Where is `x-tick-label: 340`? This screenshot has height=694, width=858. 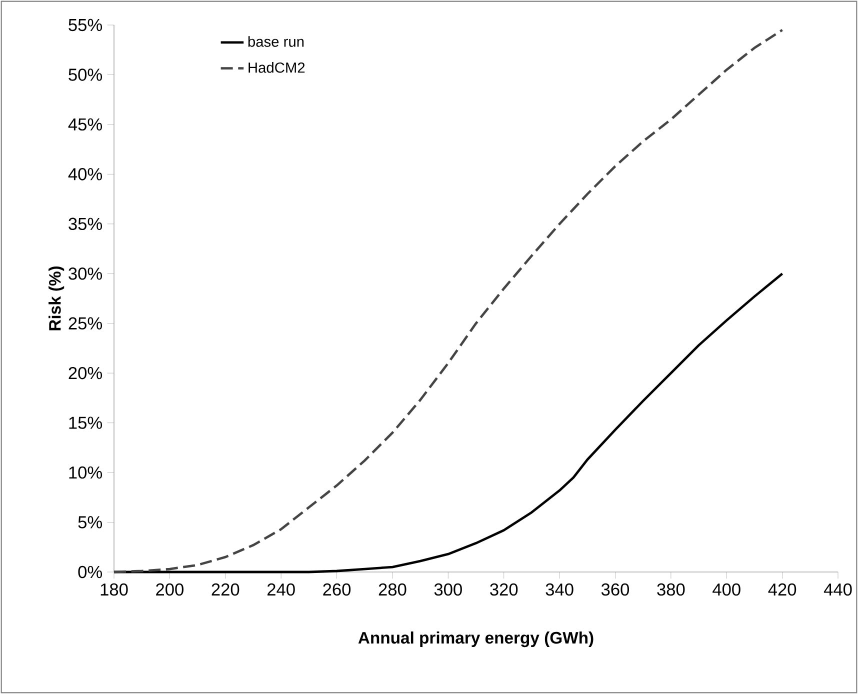
x-tick-label: 340 is located at coordinates (560, 589).